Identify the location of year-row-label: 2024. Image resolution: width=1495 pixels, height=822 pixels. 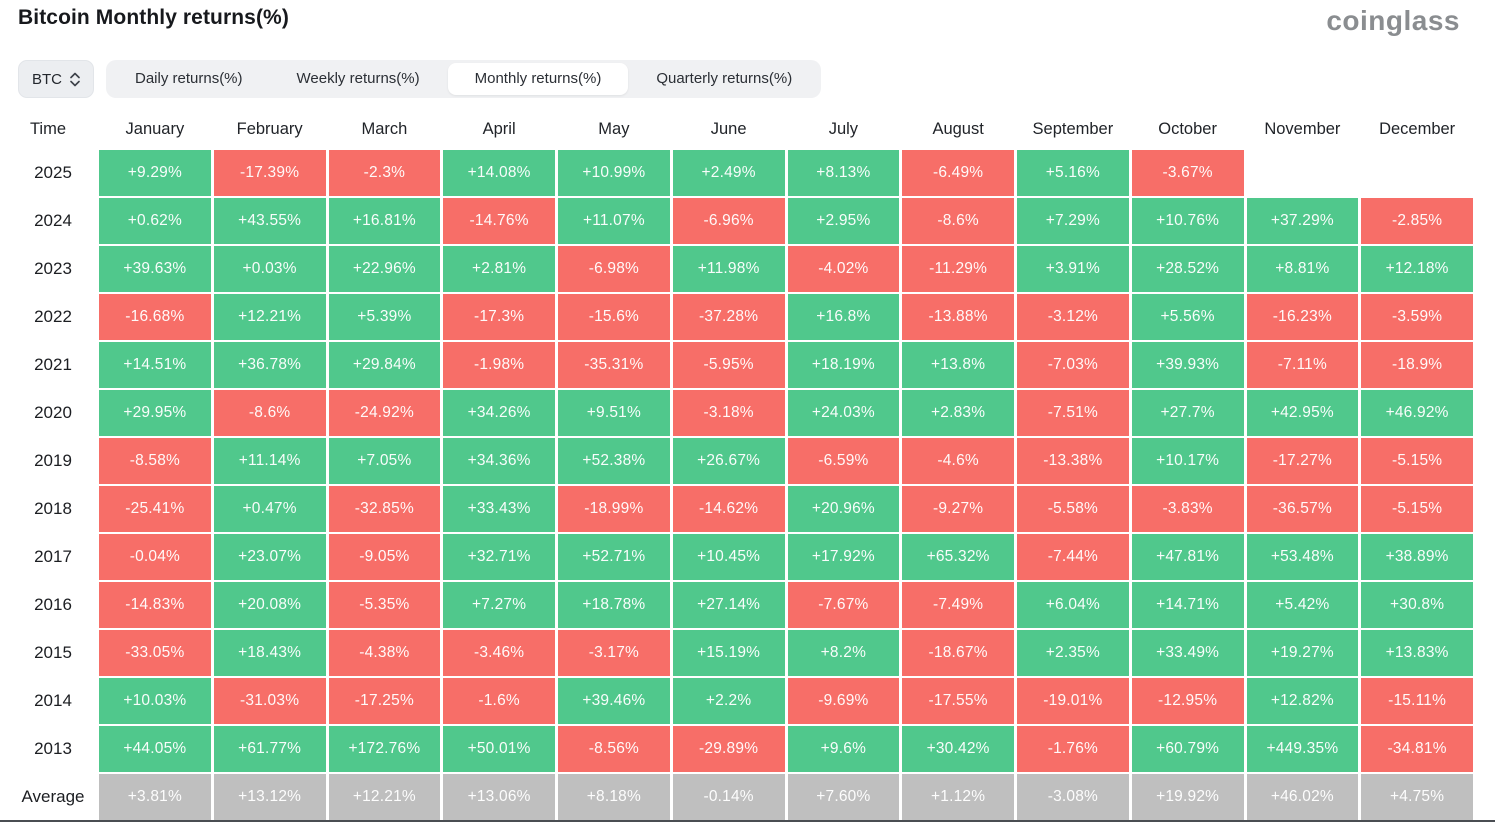
(53, 220).